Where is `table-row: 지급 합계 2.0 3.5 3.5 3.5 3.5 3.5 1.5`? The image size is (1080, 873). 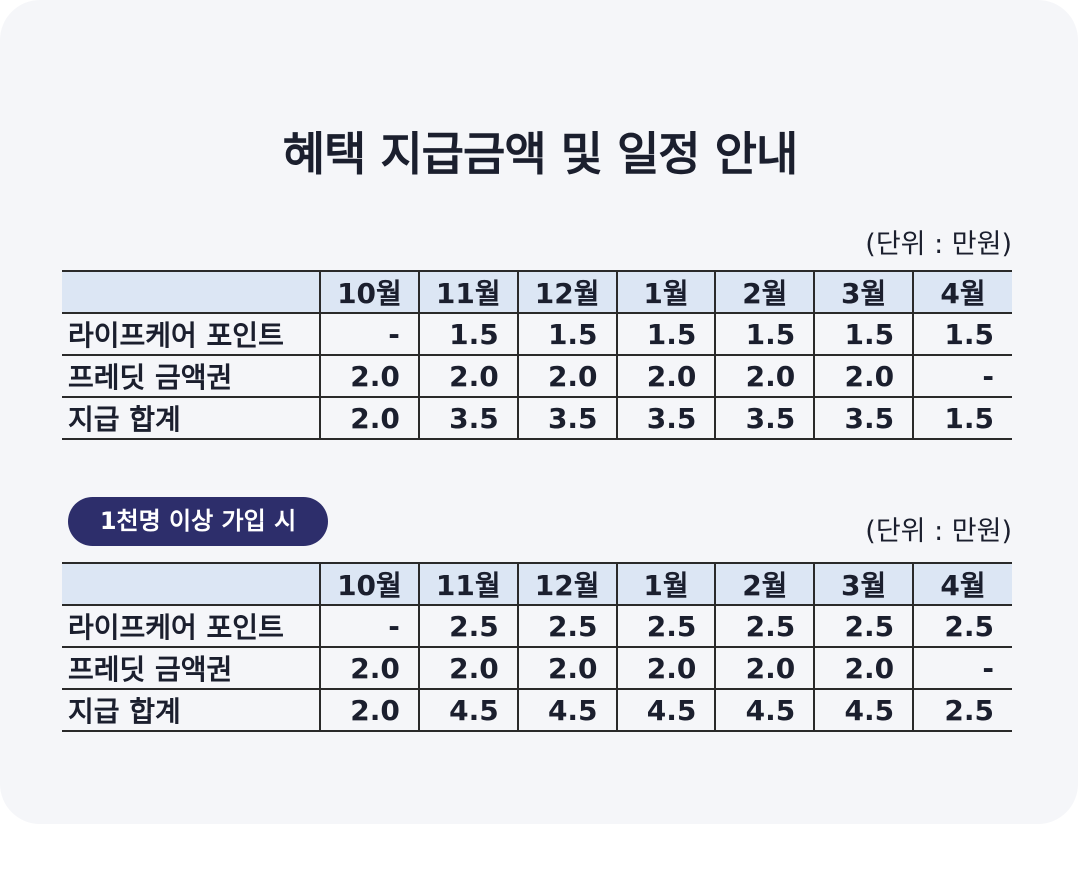 table-row: 지급 합계 2.0 3.5 3.5 3.5 3.5 3.5 1.5 is located at coordinates (537, 418).